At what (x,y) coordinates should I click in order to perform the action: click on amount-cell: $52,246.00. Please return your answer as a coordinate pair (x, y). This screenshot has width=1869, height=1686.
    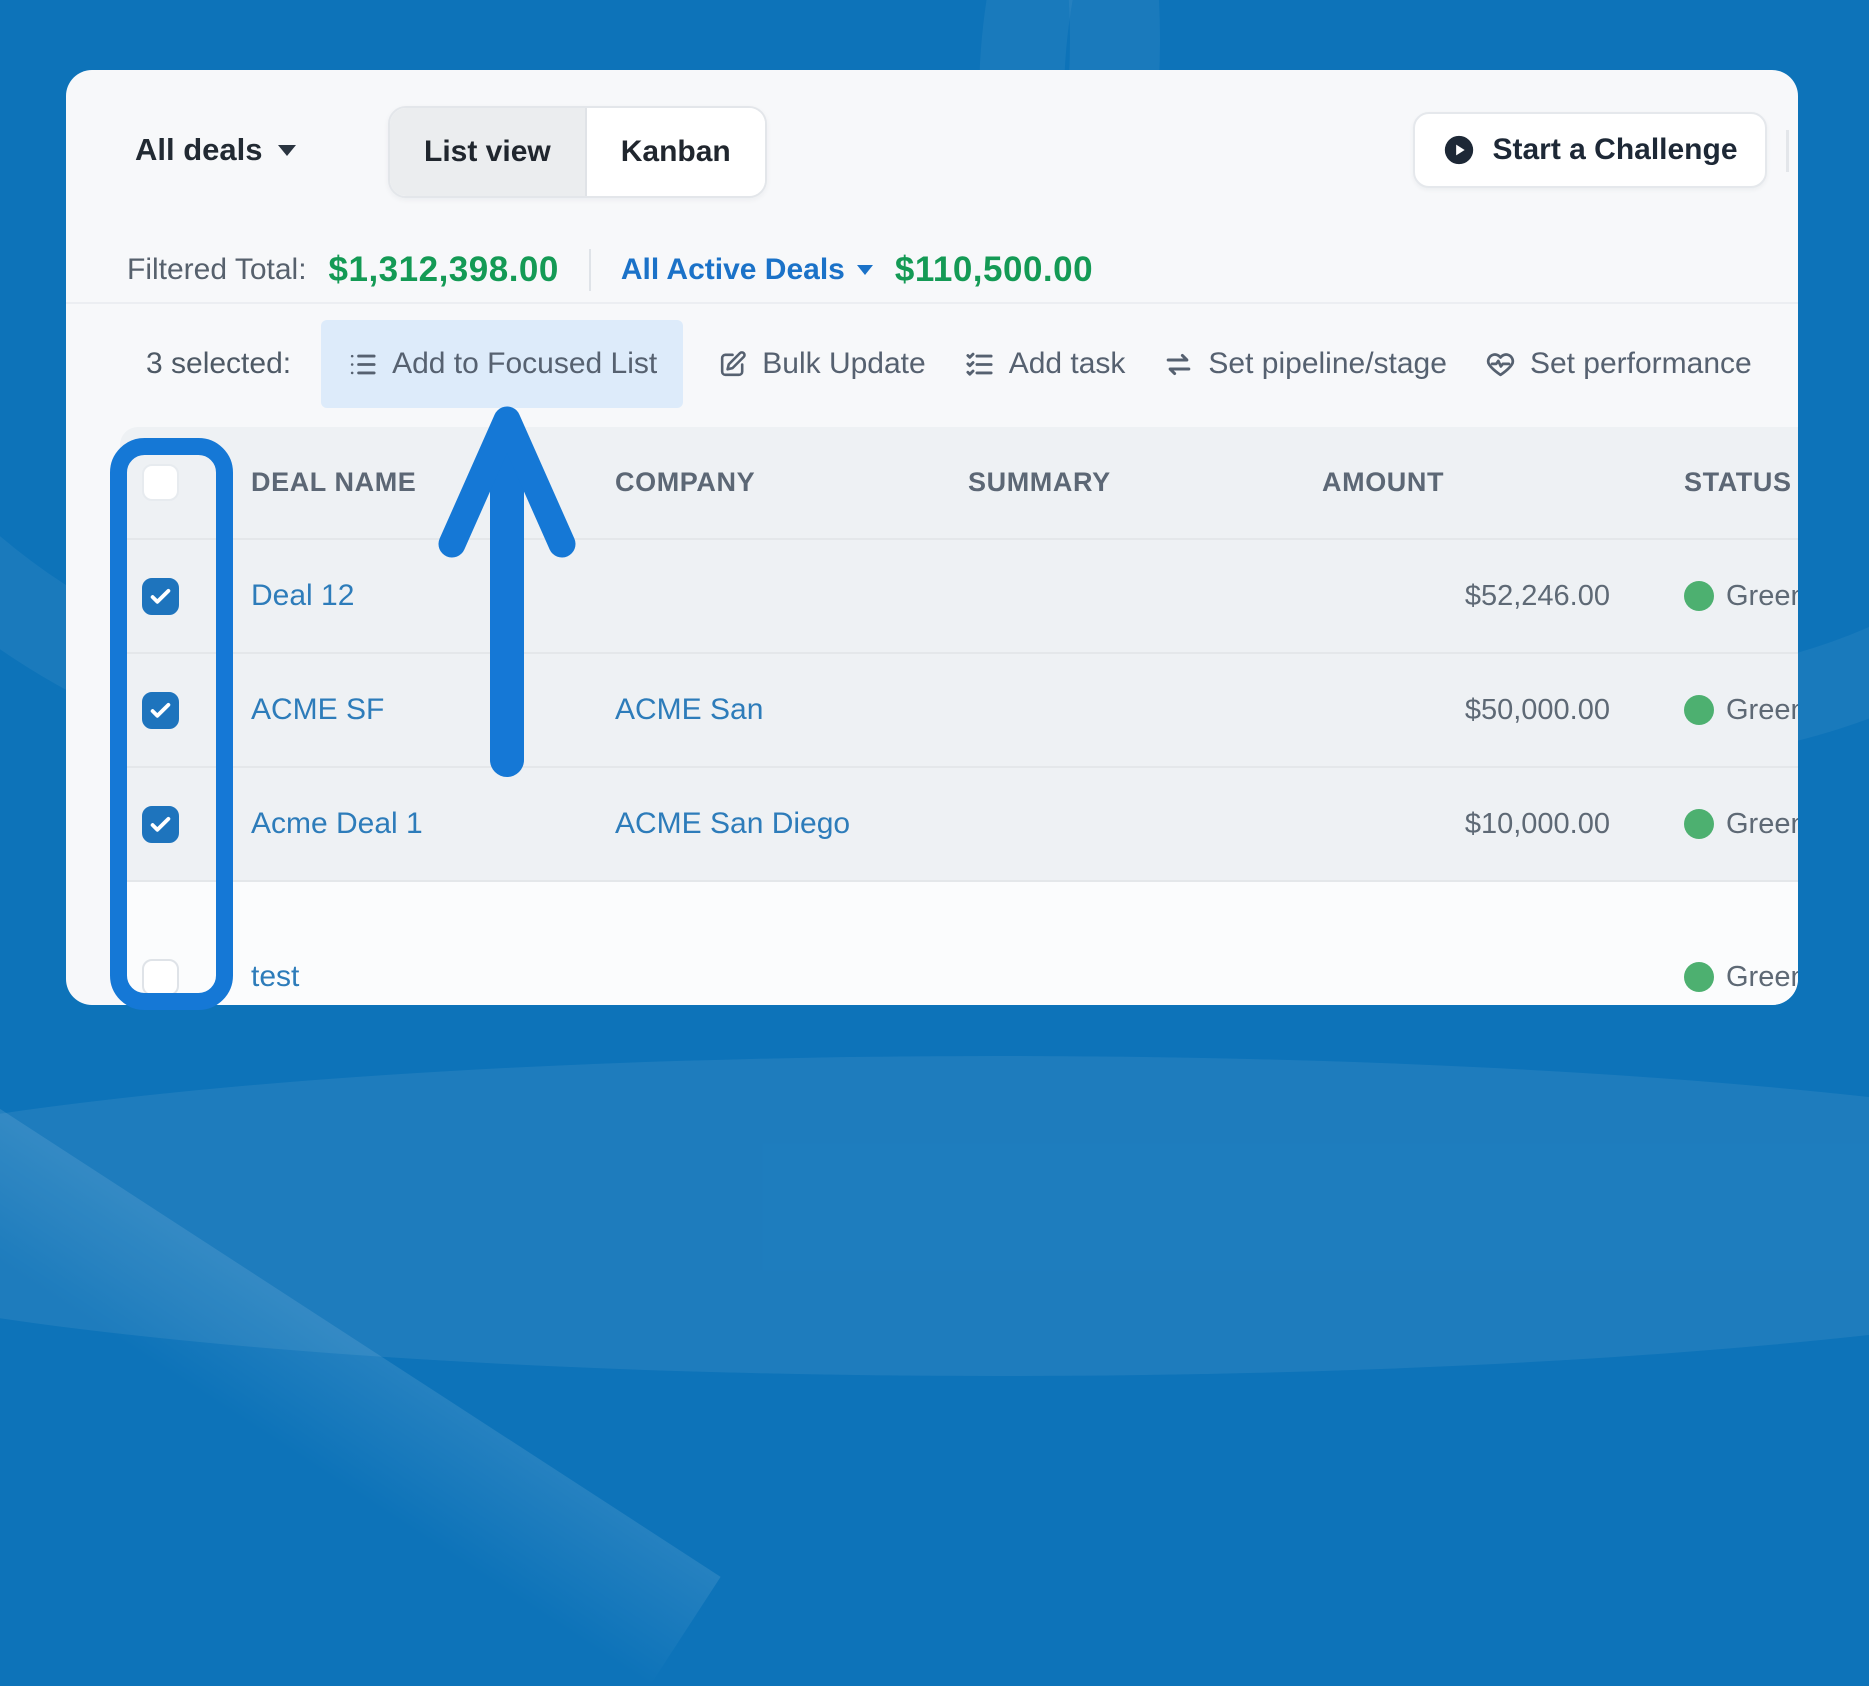
    Looking at the image, I should click on (1537, 595).